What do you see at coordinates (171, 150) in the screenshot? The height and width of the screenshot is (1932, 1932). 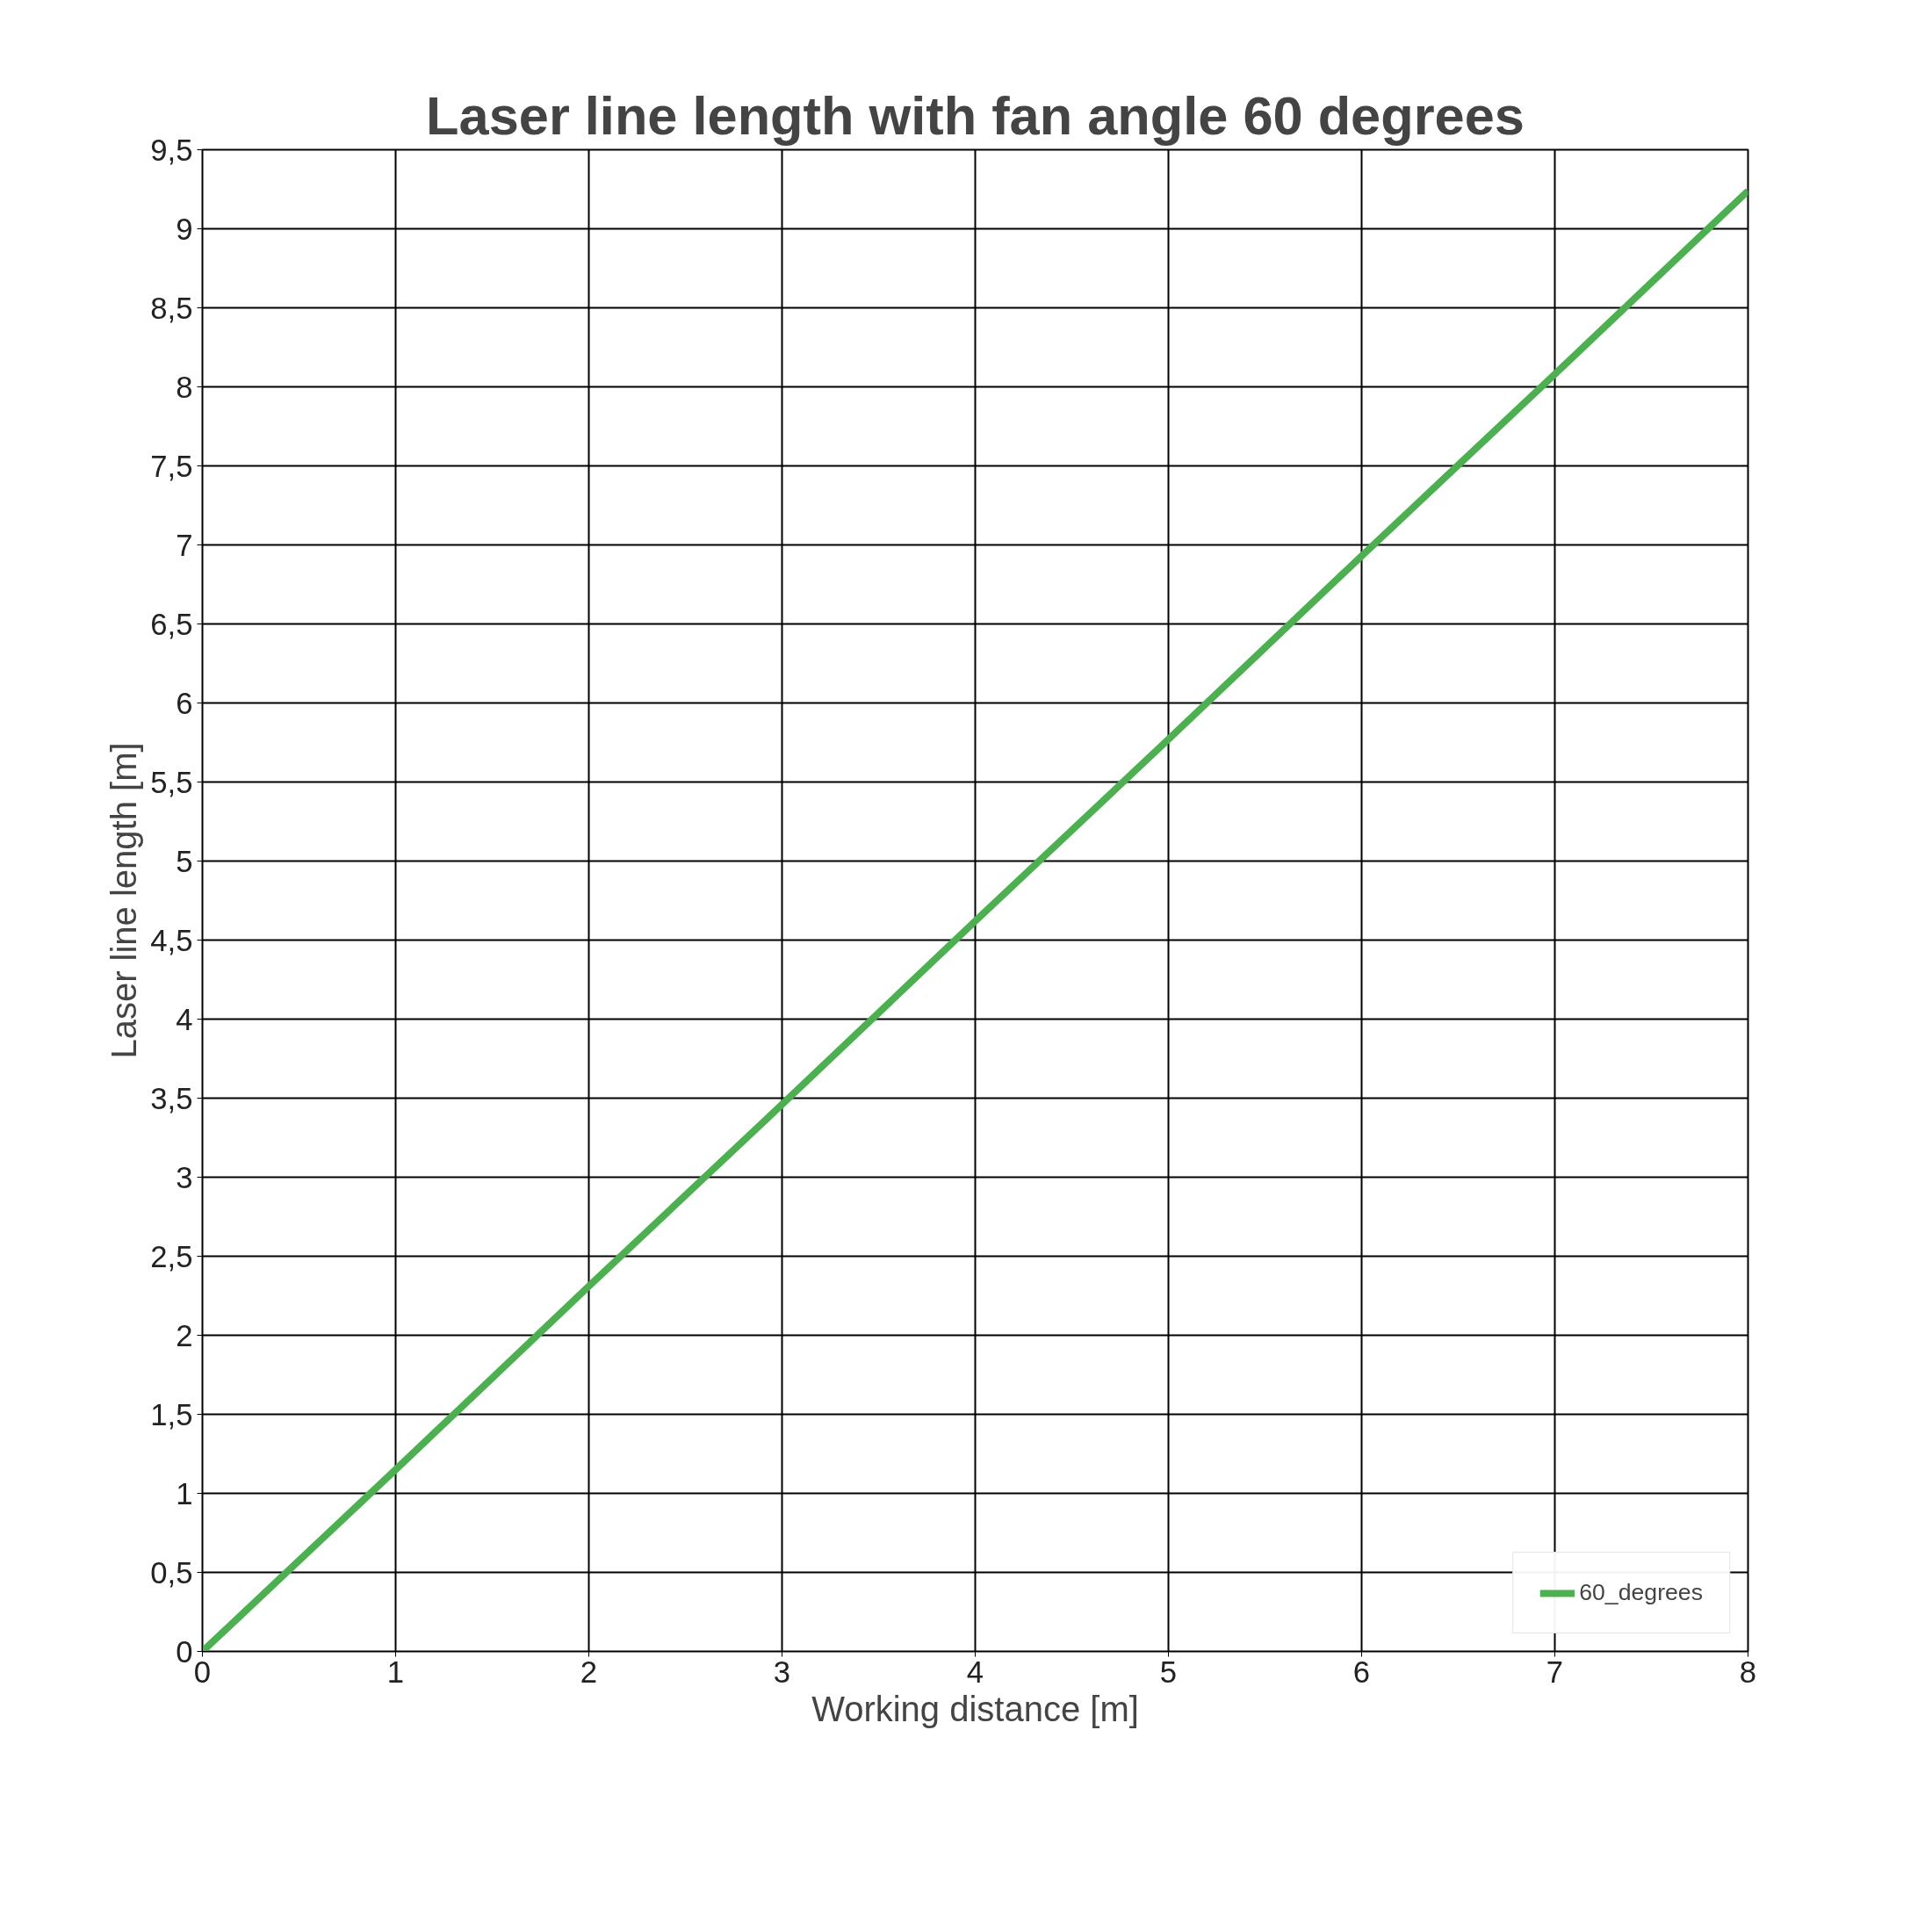 I see `y-tick-label: 9,5` at bounding box center [171, 150].